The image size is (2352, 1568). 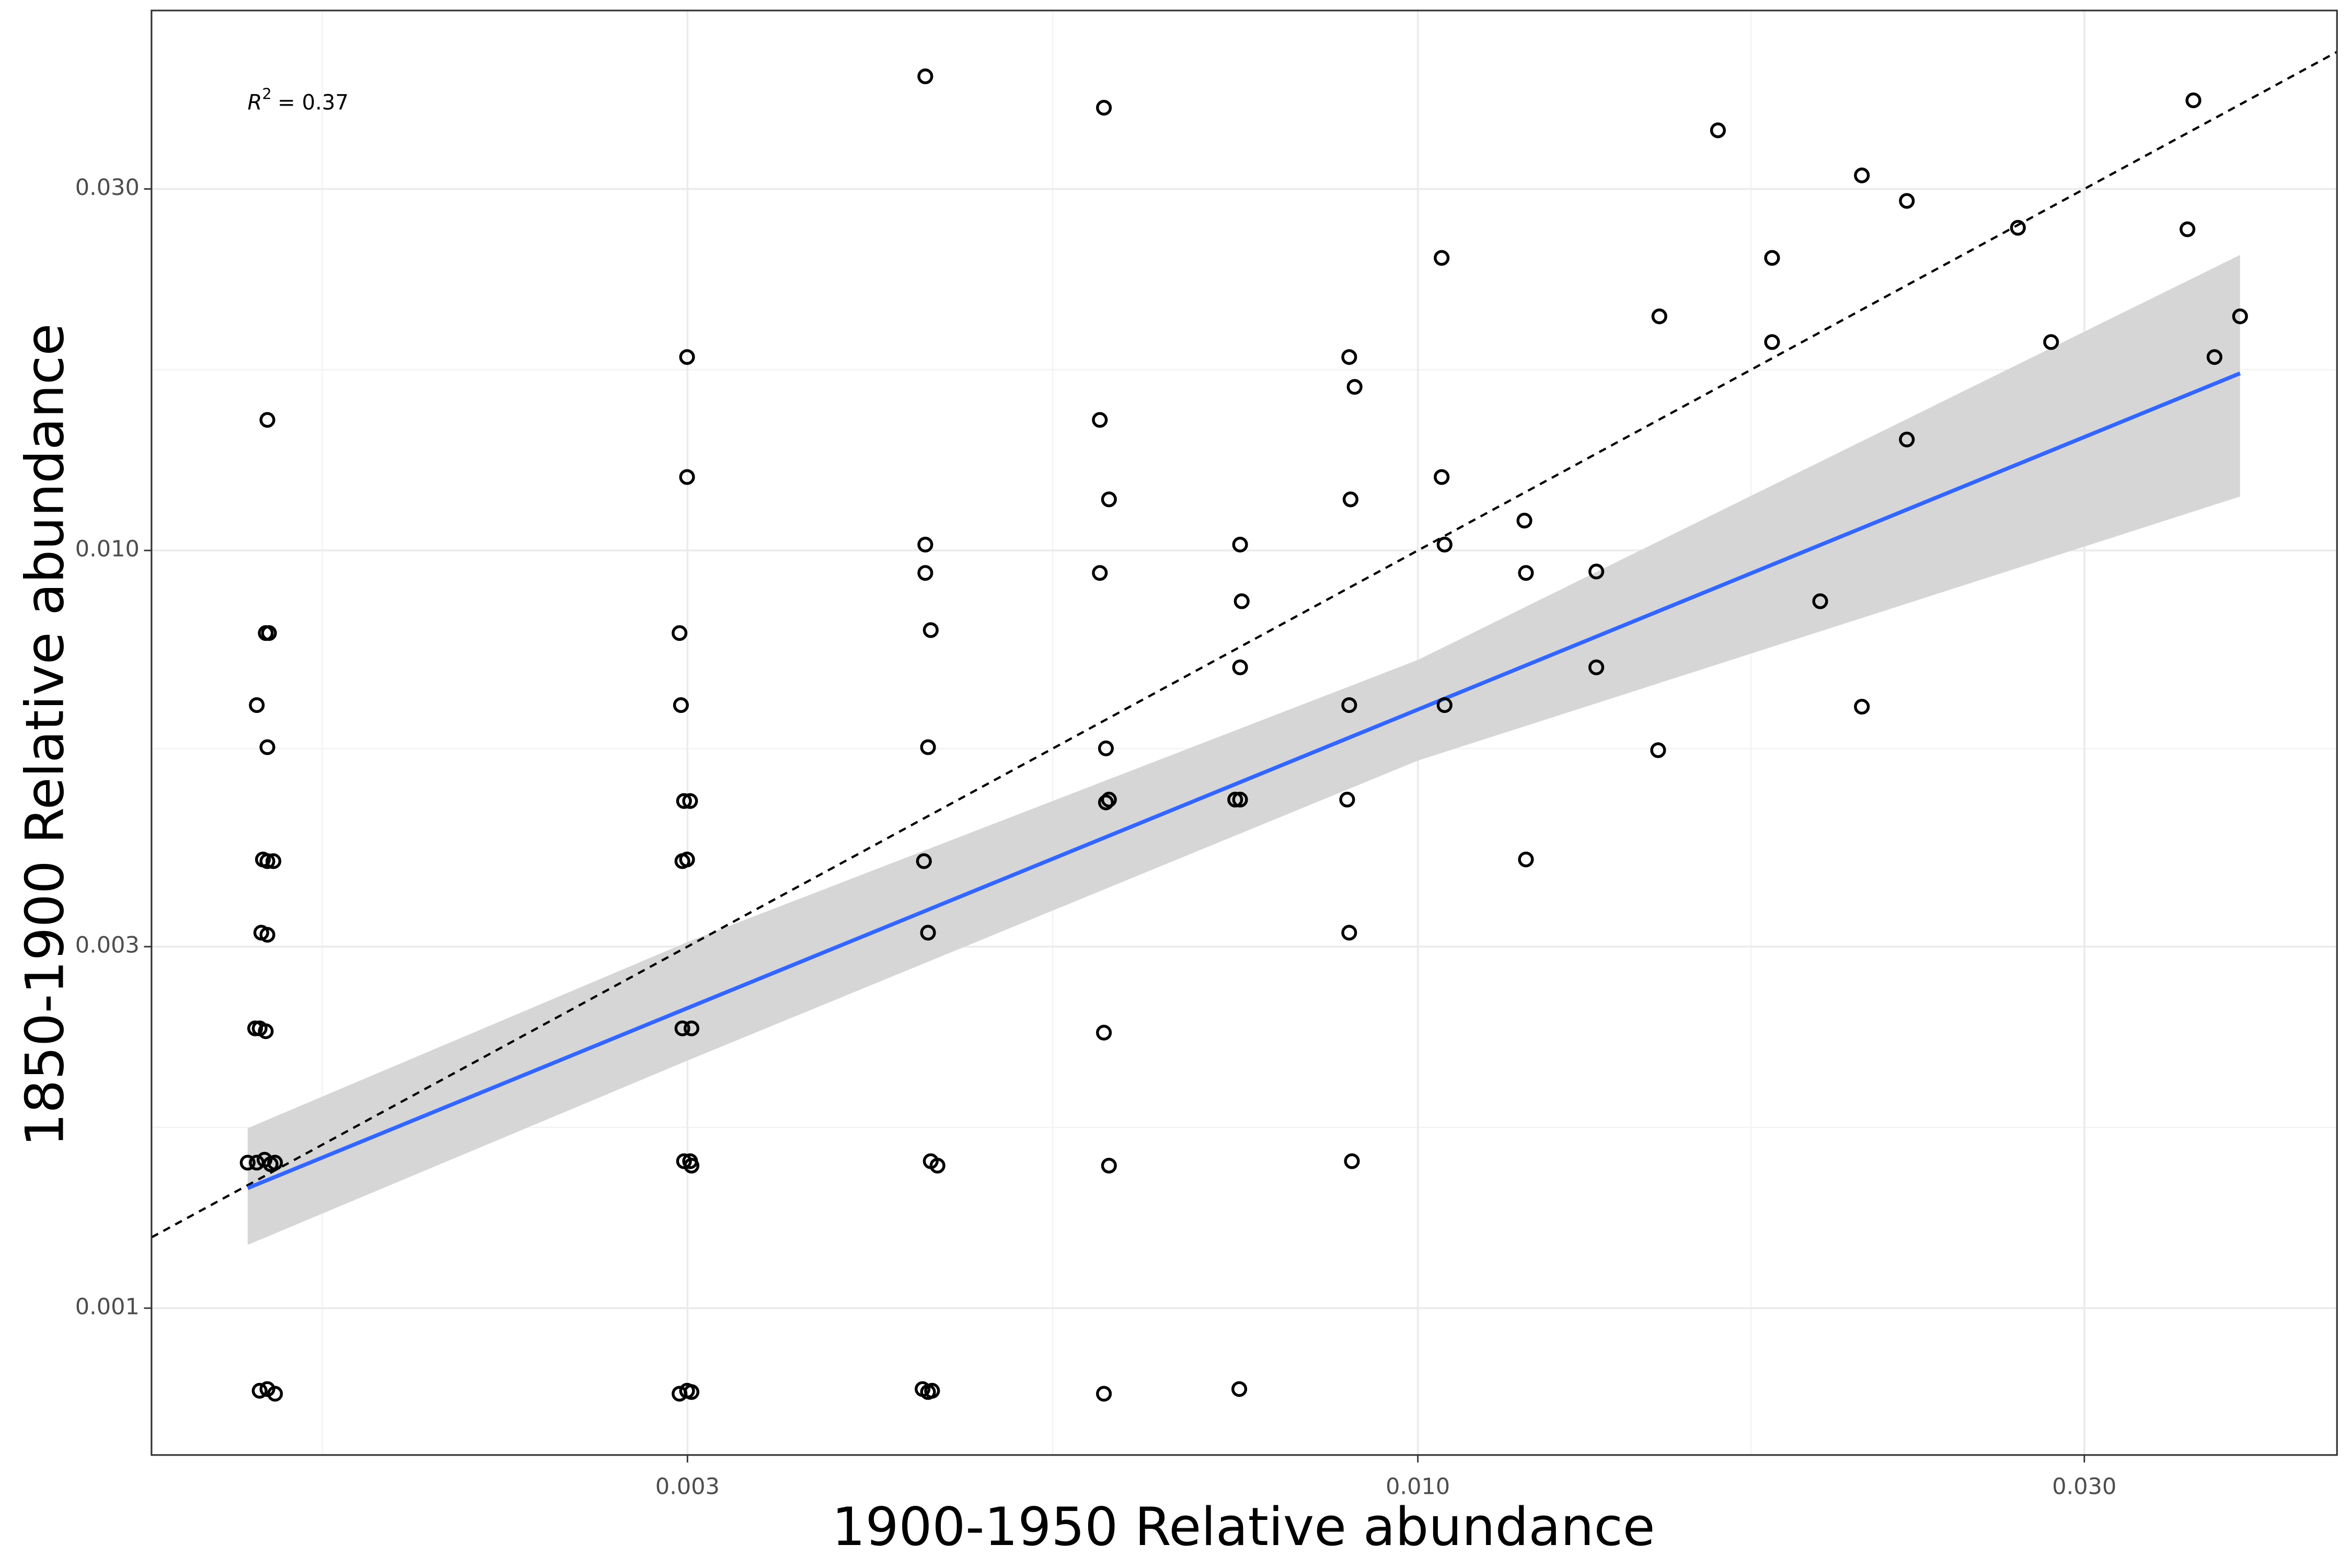 I want to click on y-axis-title: 1850-1900 Relative abundance, so click(x=45, y=735).